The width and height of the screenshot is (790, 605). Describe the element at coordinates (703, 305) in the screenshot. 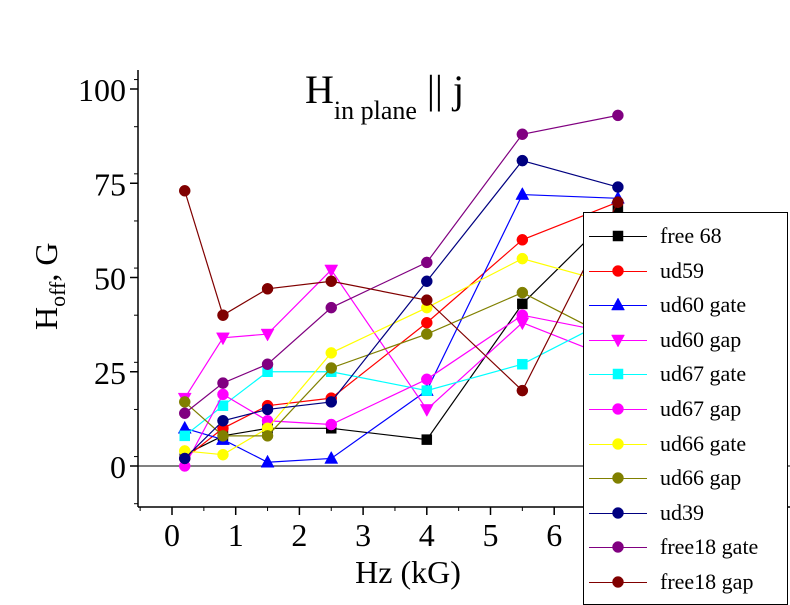

I see `legend-label: ud60 gate` at that location.